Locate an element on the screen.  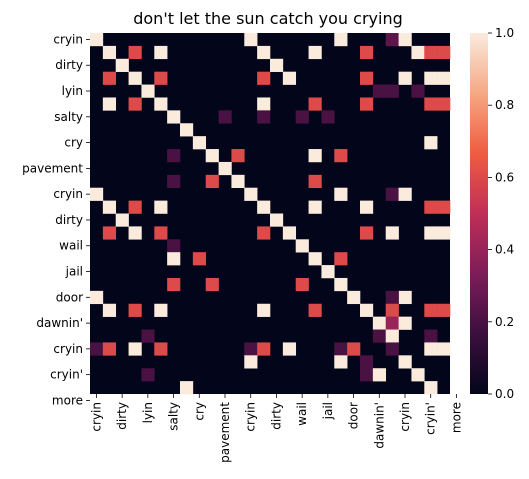
y-tick-label: cry is located at coordinates (73, 143).